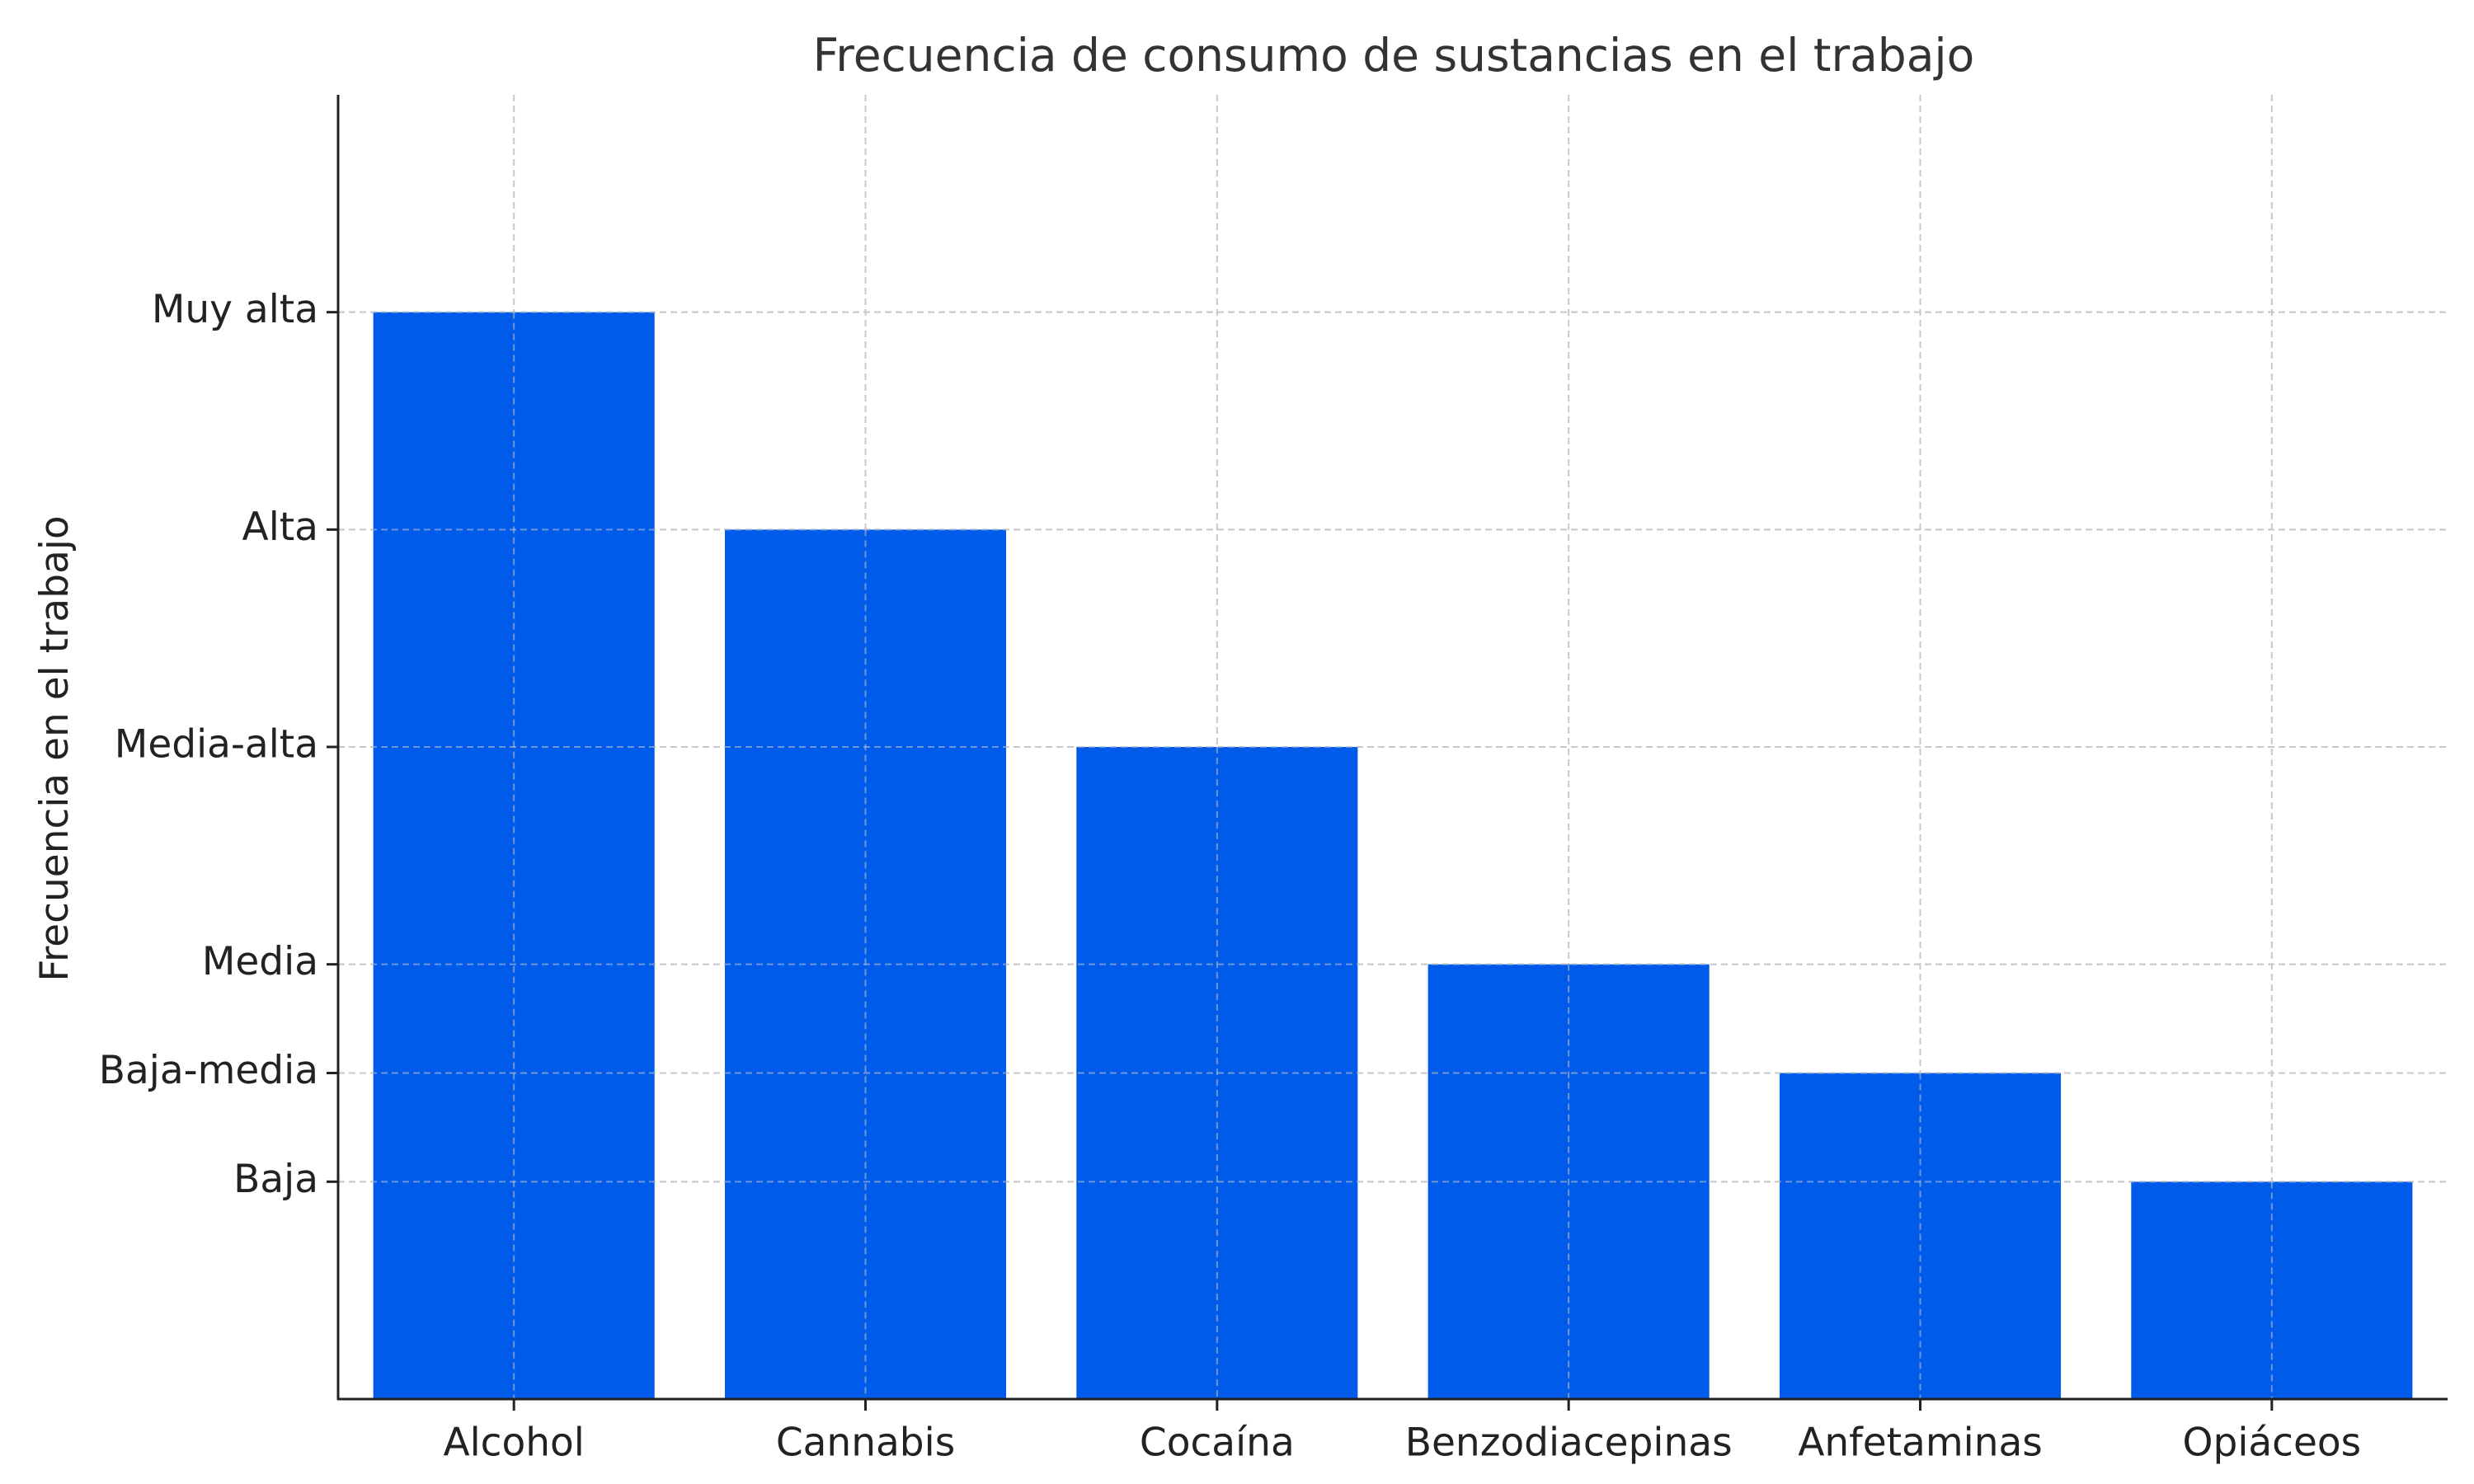  I want to click on x-tick-label: Opiáceos, so click(2271, 1443).